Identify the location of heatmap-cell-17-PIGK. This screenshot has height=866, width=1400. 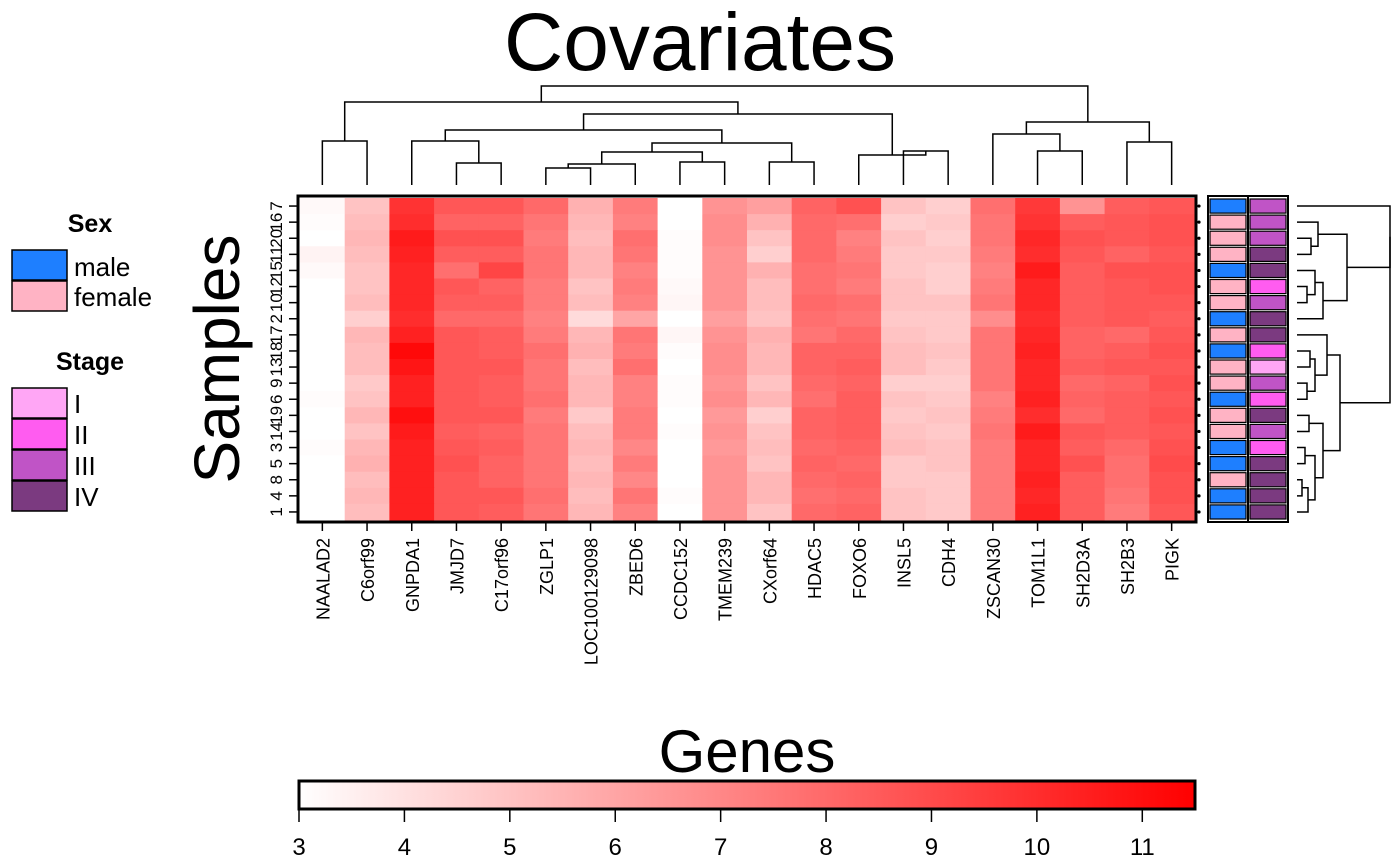
(1172, 335).